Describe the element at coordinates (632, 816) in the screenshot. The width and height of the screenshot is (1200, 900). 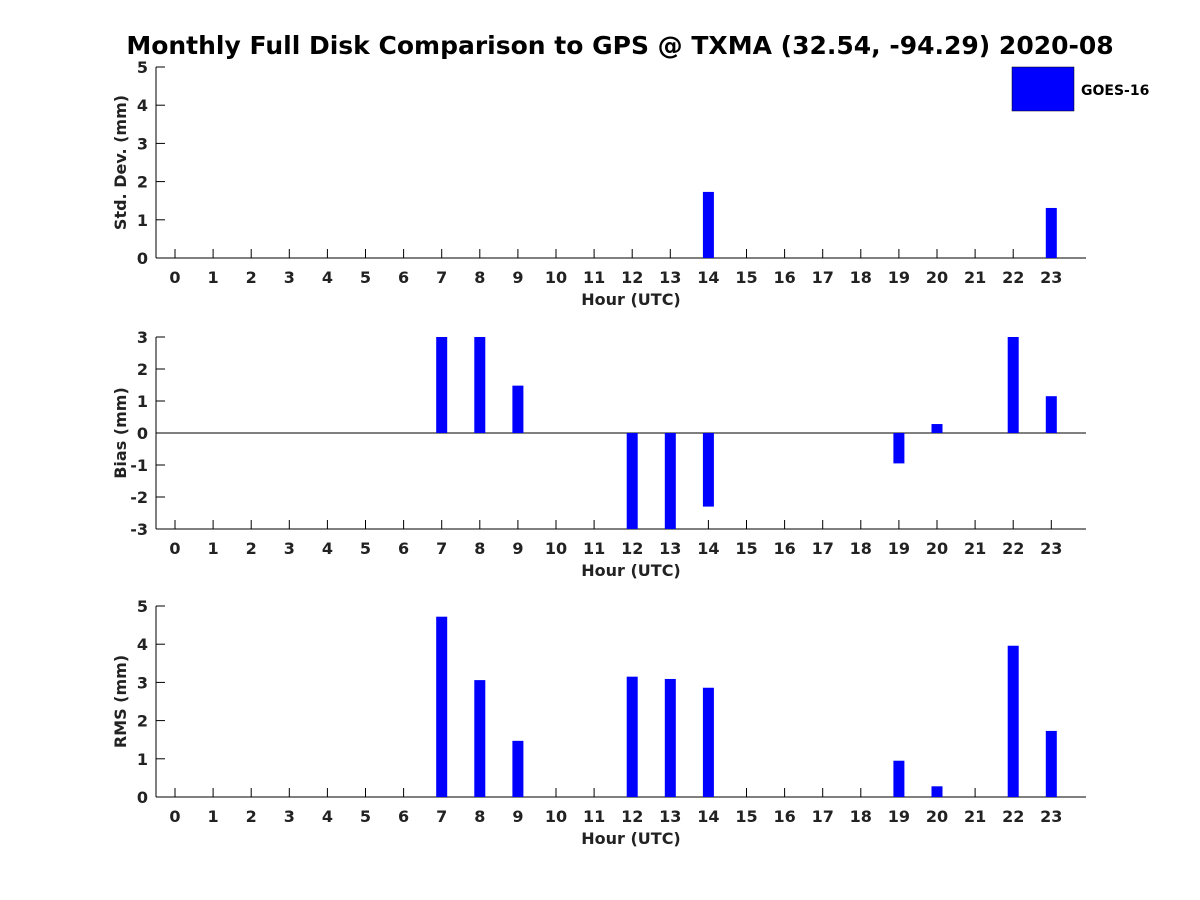
I see `rms-x-tick-label: 12` at that location.